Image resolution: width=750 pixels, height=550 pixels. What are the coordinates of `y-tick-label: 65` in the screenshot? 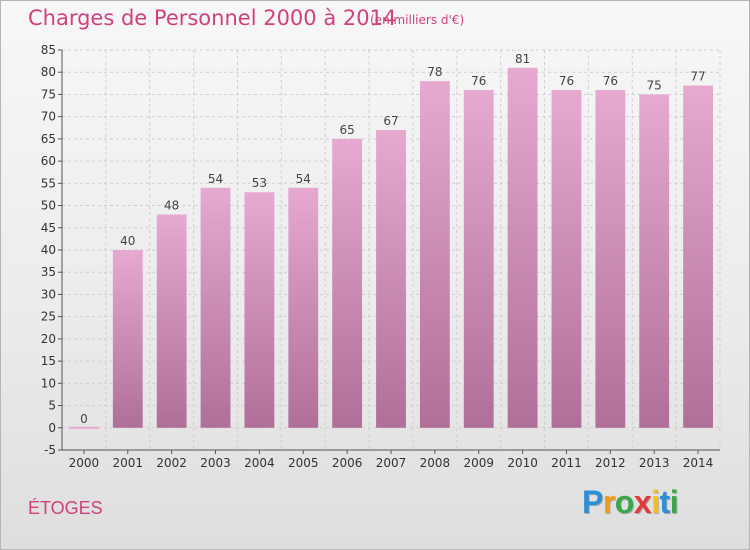 It's located at (48, 139).